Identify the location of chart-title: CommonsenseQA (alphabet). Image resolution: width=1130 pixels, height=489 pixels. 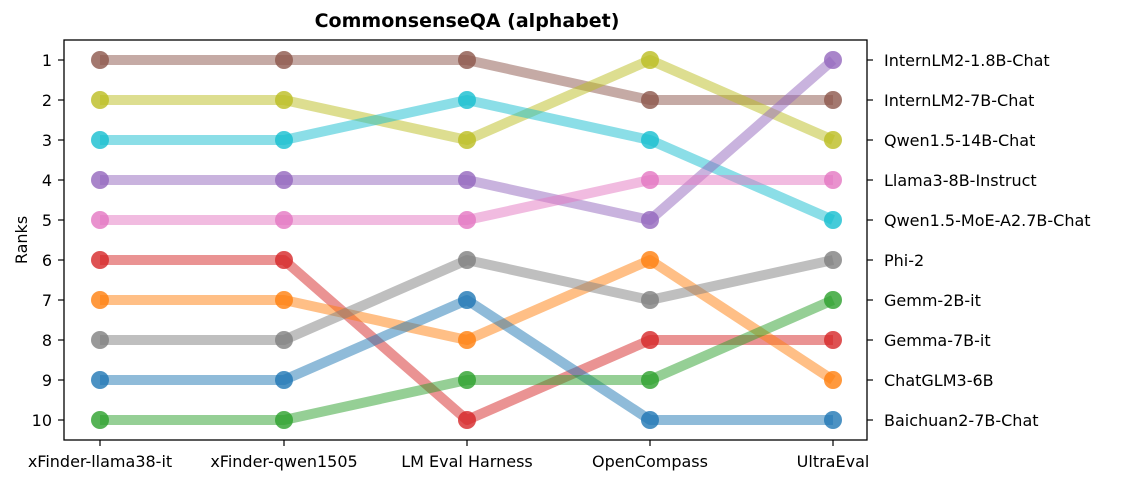
(467, 21).